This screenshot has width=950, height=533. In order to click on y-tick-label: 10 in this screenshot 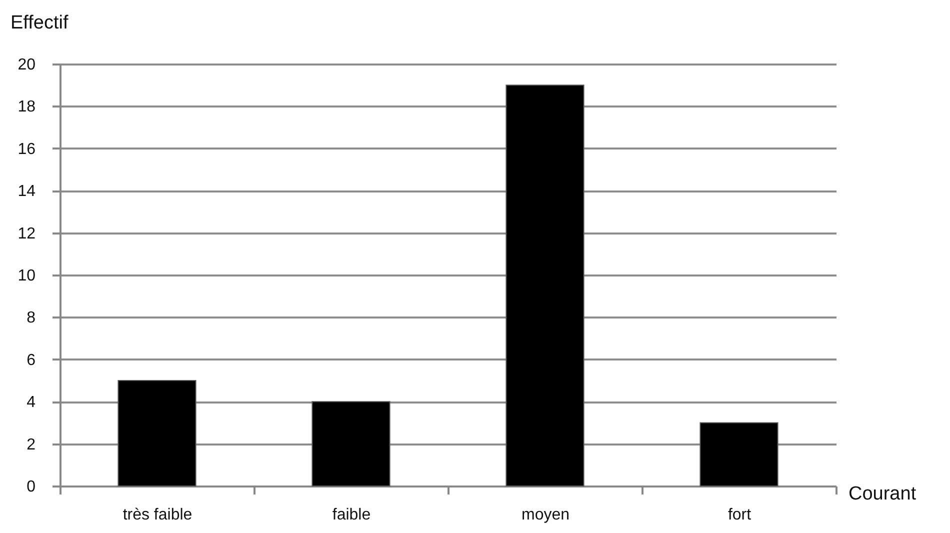, I will do `click(27, 276)`.